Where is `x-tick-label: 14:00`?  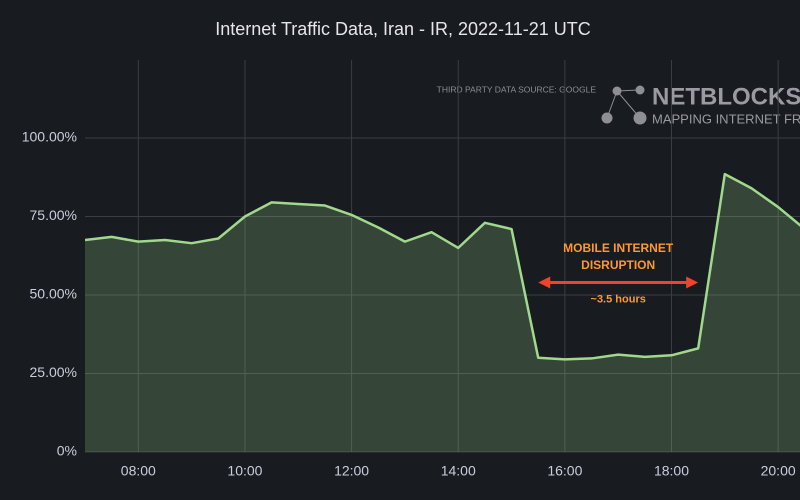 x-tick-label: 14:00 is located at coordinates (458, 471).